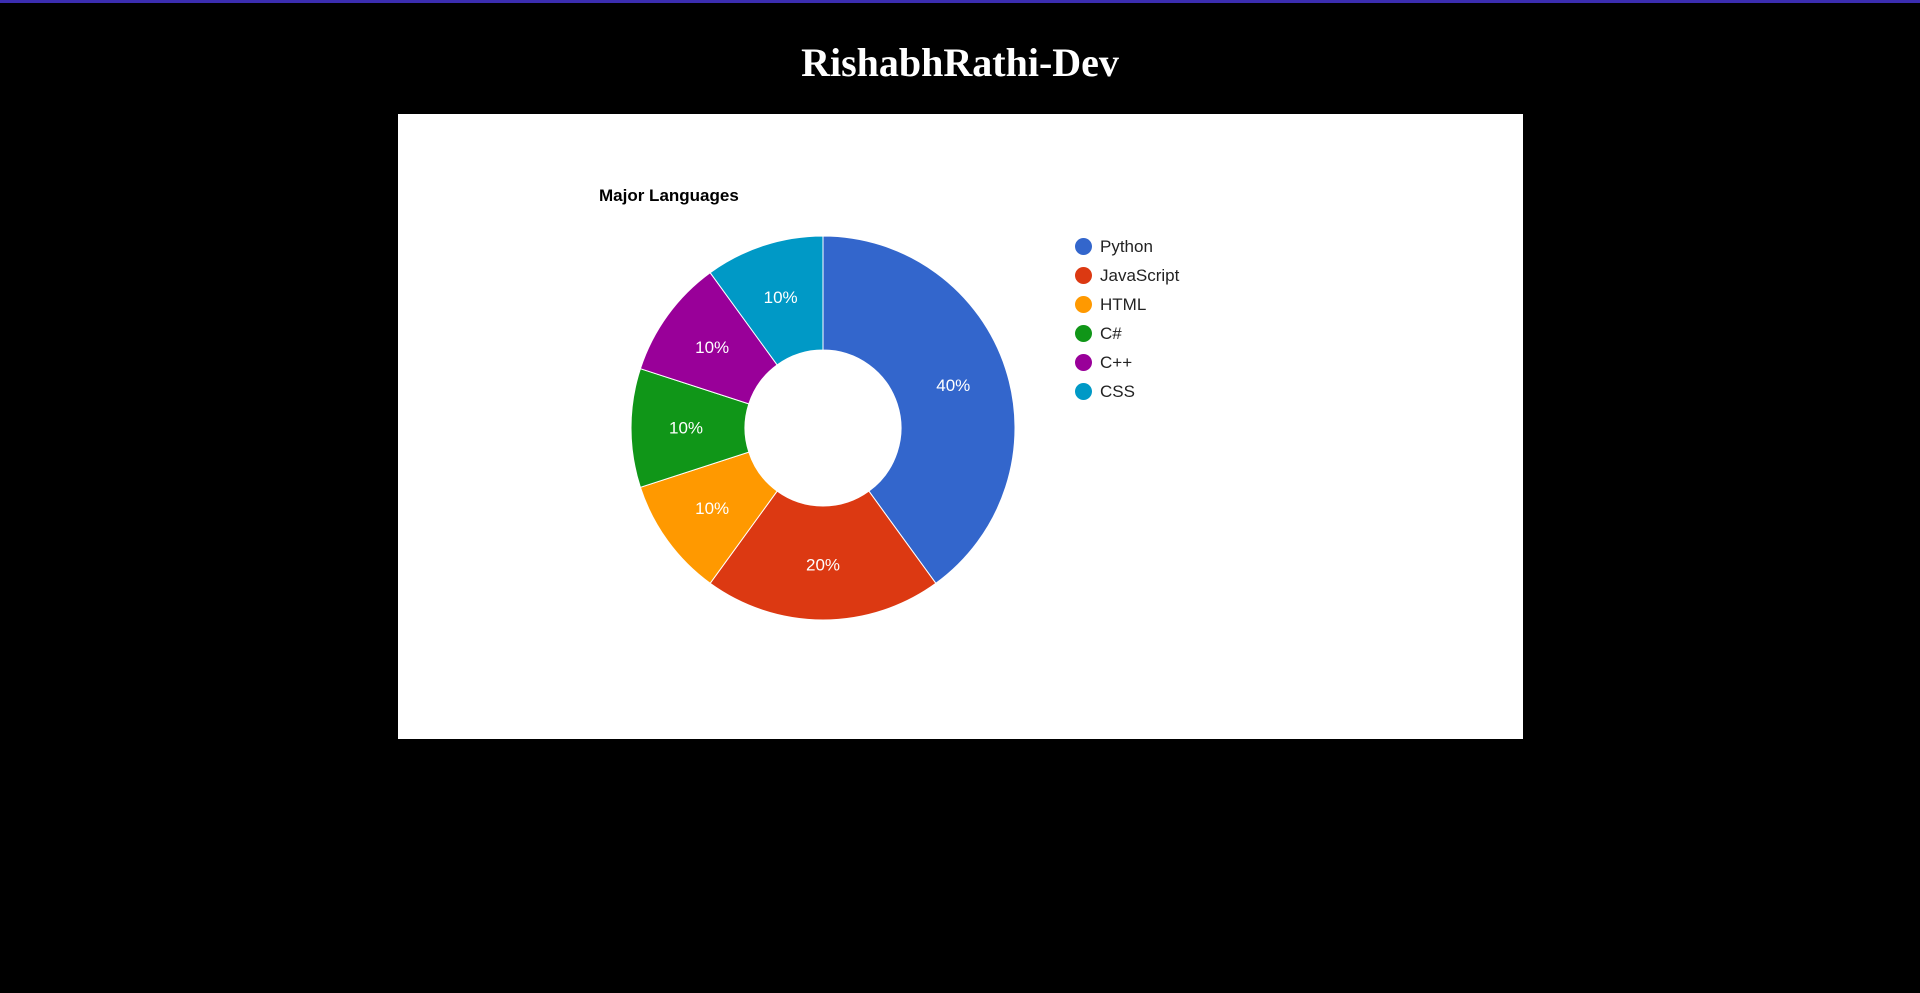 This screenshot has width=1920, height=993. What do you see at coordinates (1111, 333) in the screenshot?
I see `legend-label: C#` at bounding box center [1111, 333].